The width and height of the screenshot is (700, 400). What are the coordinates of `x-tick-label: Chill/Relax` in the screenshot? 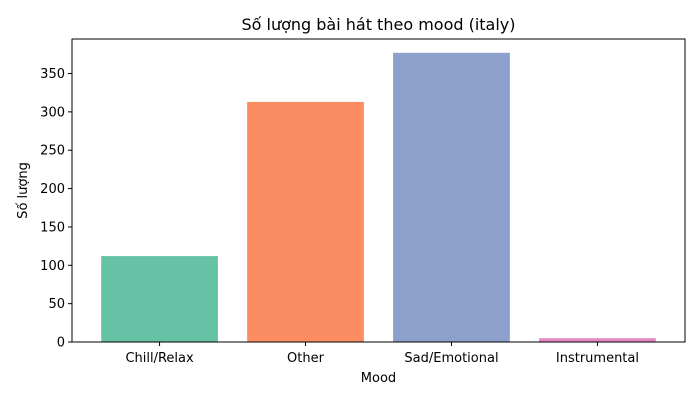 It's located at (159, 358).